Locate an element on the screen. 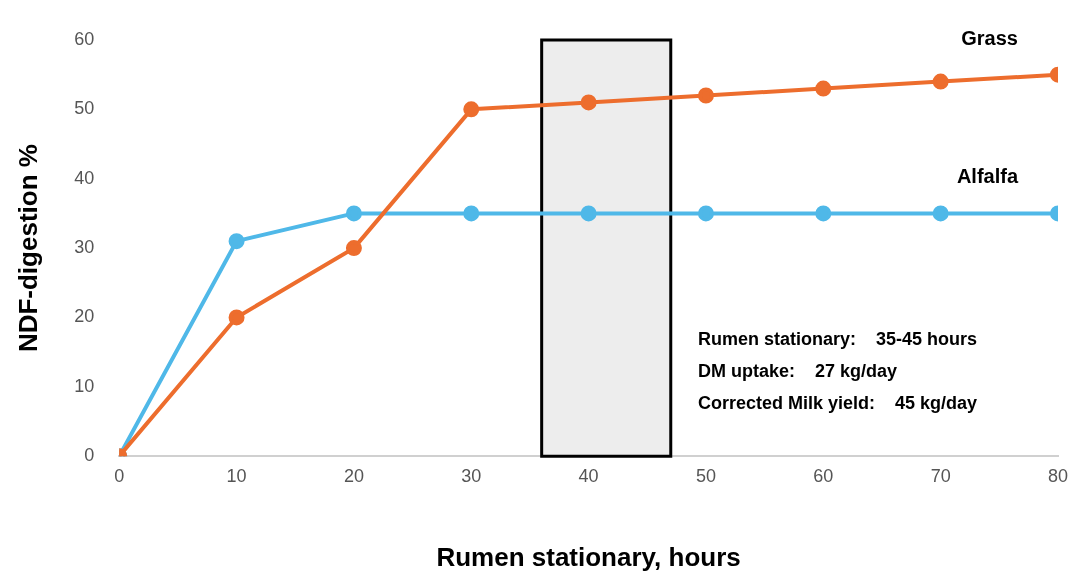  y-tick-label: 20 is located at coordinates (84, 316).